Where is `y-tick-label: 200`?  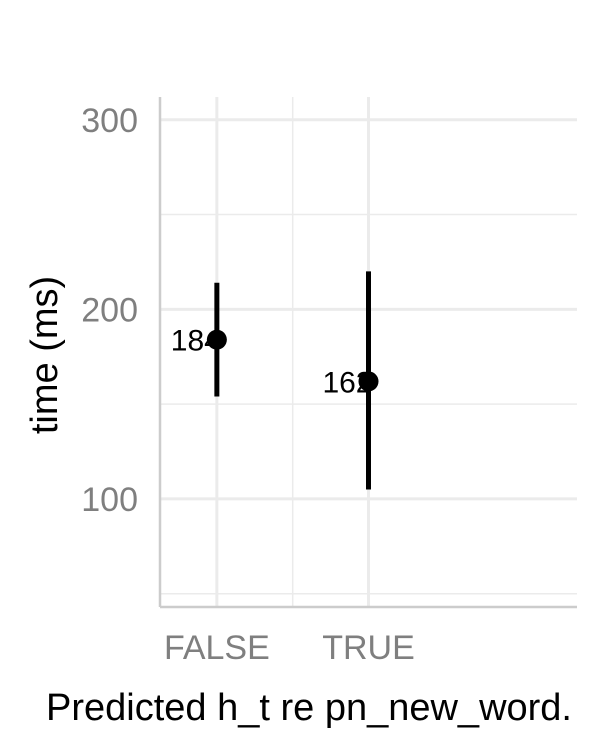
y-tick-label: 200 is located at coordinates (109, 310).